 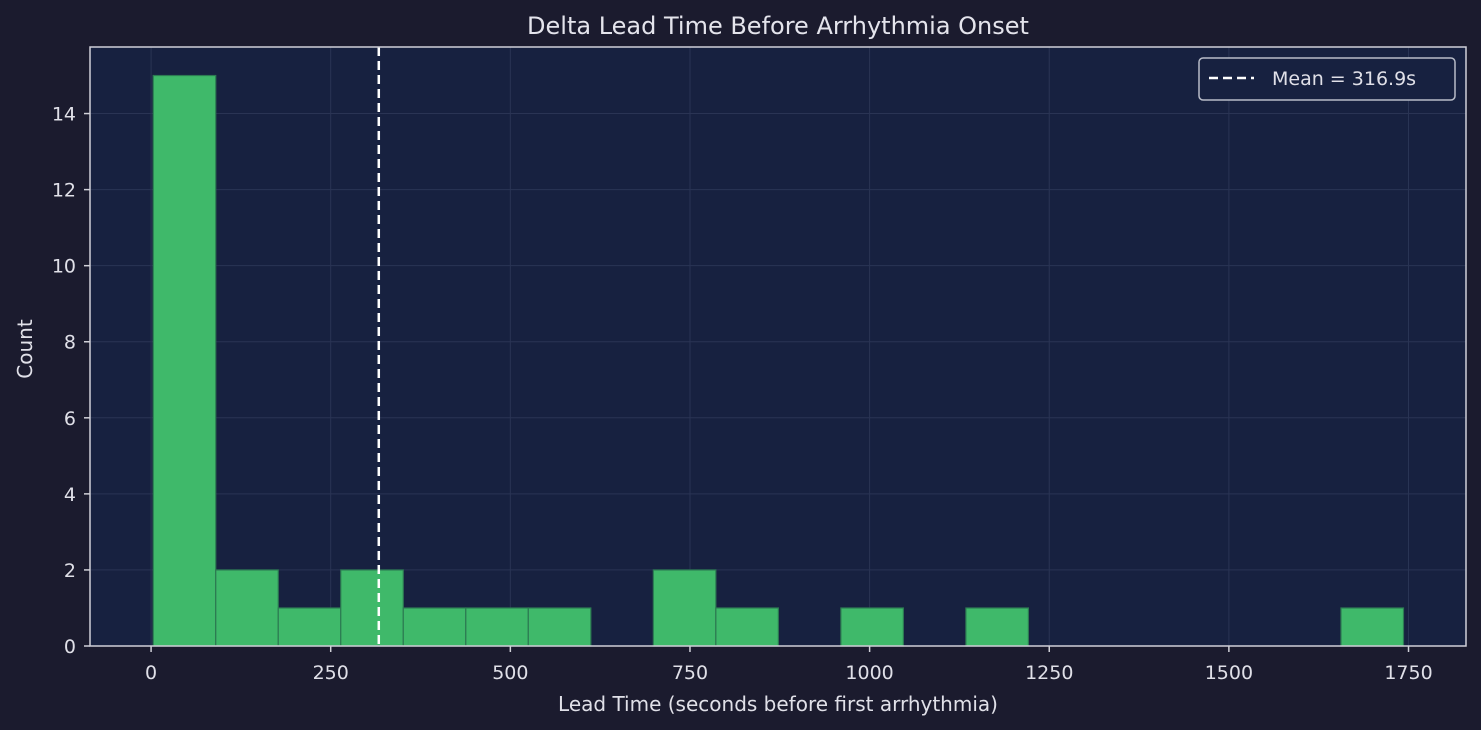 I want to click on y-tick-label: 14, so click(x=64, y=115).